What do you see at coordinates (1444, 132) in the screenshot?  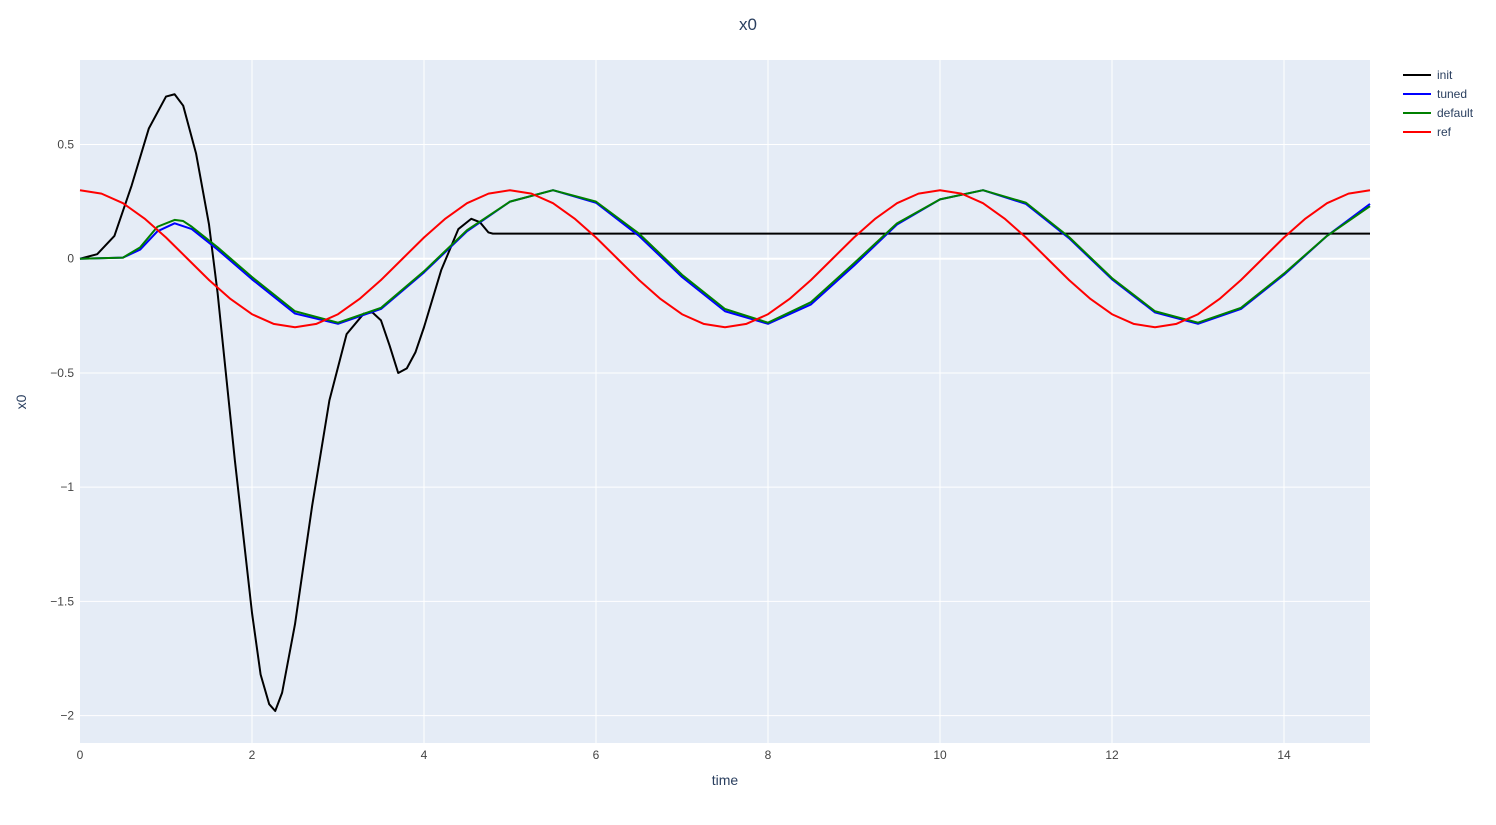 I see `legend-label: ref` at bounding box center [1444, 132].